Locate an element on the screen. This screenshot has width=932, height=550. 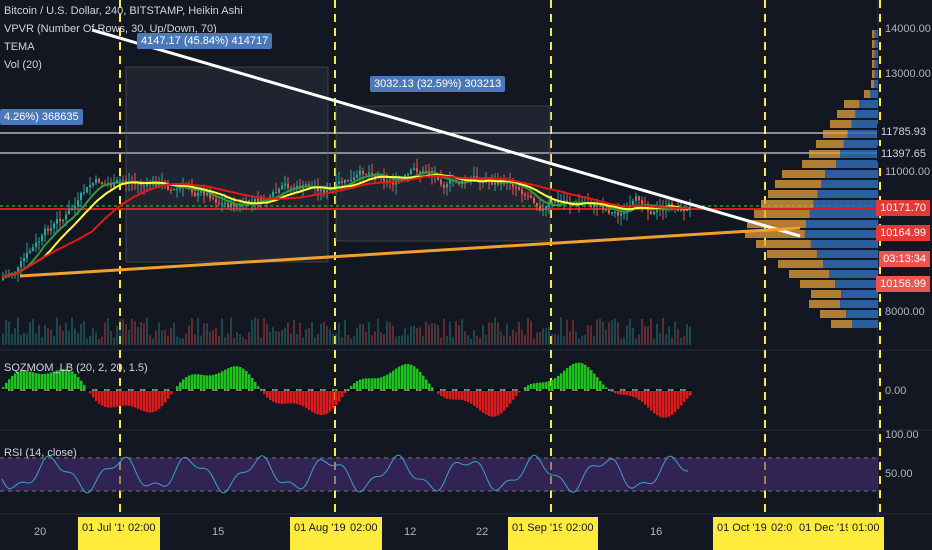
rsi-legend: RSI (14, close) is located at coordinates (40, 453).